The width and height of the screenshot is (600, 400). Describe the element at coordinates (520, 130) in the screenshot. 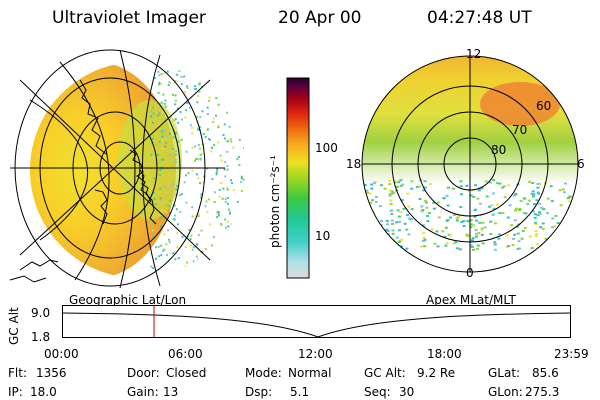

I see `lat-label-70: 70` at that location.